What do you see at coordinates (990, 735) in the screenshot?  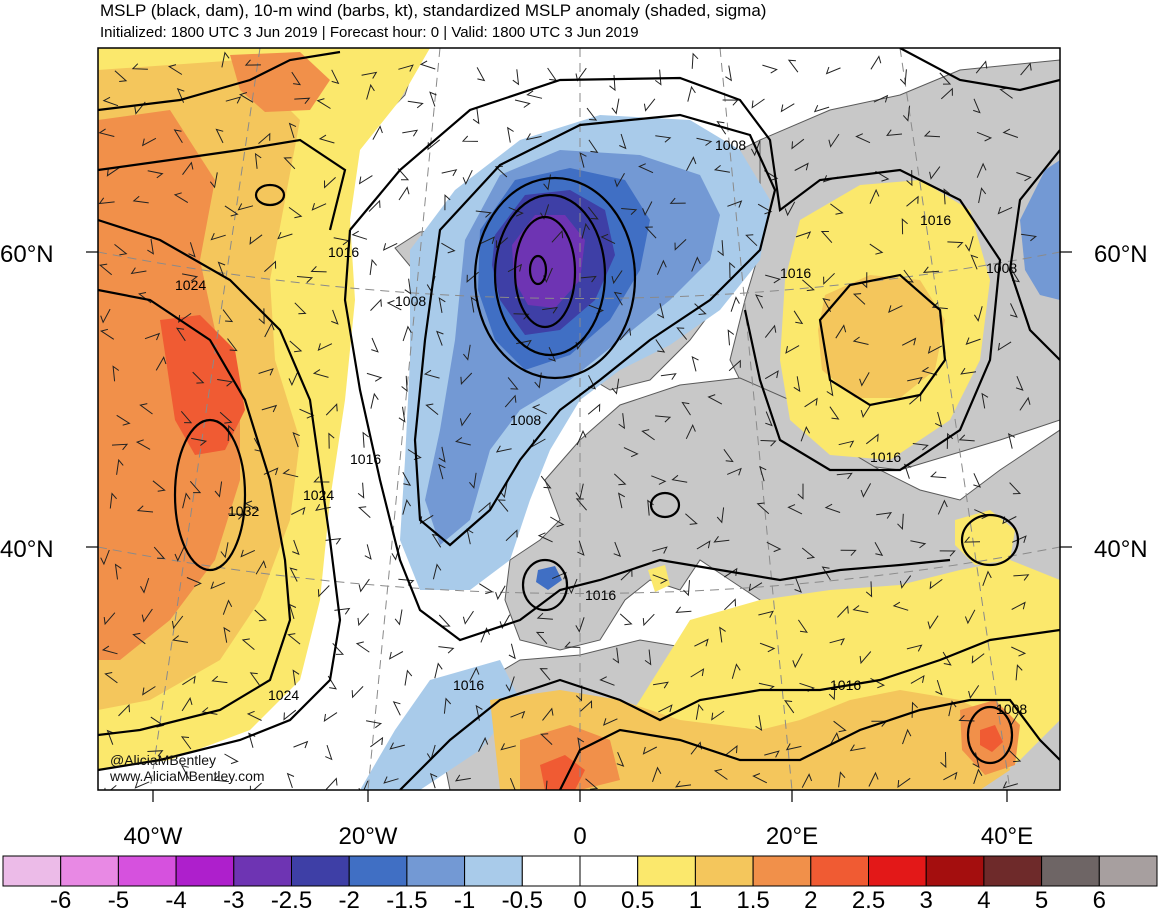 I see `contour-middle-east` at bounding box center [990, 735].